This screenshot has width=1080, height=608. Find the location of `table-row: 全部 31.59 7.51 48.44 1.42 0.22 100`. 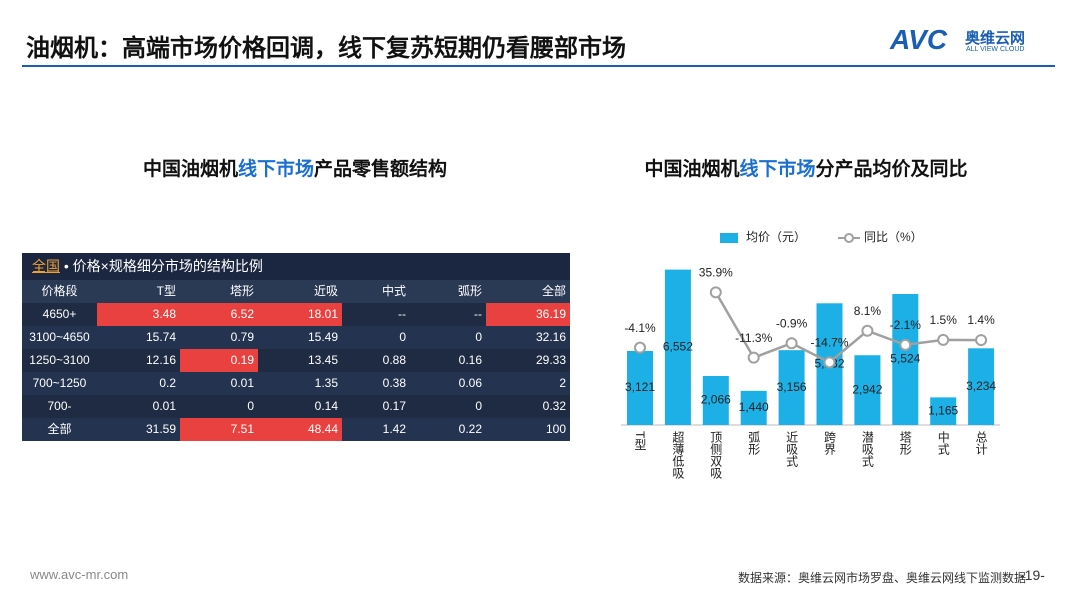

table-row: 全部 31.59 7.51 48.44 1.42 0.22 100 is located at coordinates (296, 429).